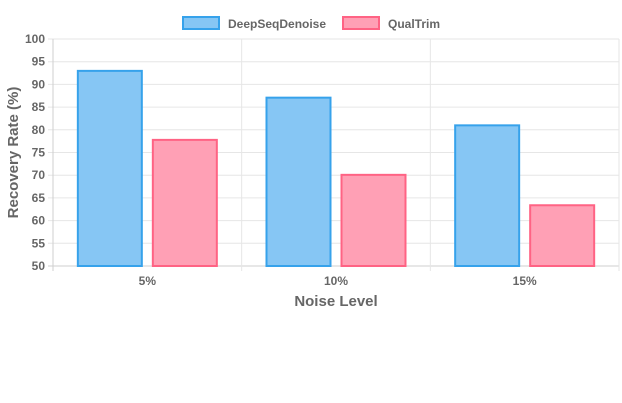  What do you see at coordinates (487, 195) in the screenshot?
I see `bar-deepseqdenoise-15pct` at bounding box center [487, 195].